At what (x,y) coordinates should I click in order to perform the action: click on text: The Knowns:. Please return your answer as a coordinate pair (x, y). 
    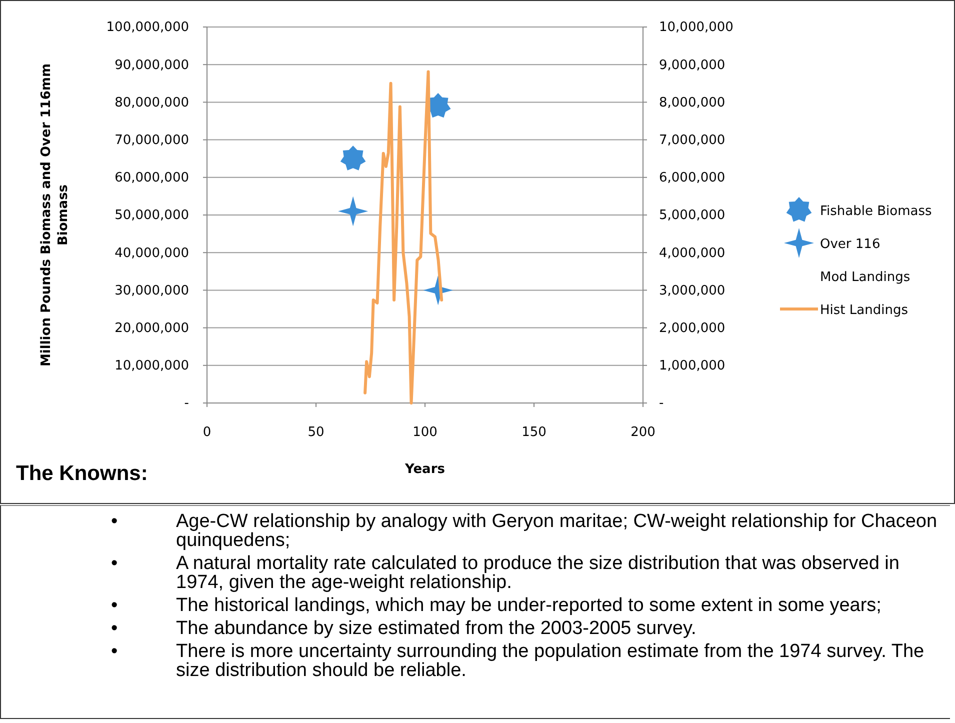
    Looking at the image, I should click on (82, 474).